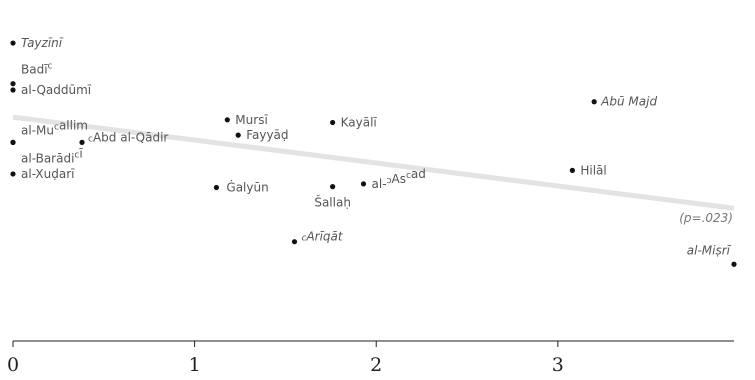 The image size is (755, 380). Describe the element at coordinates (195, 365) in the screenshot. I see `x-tick-label: 1` at that location.